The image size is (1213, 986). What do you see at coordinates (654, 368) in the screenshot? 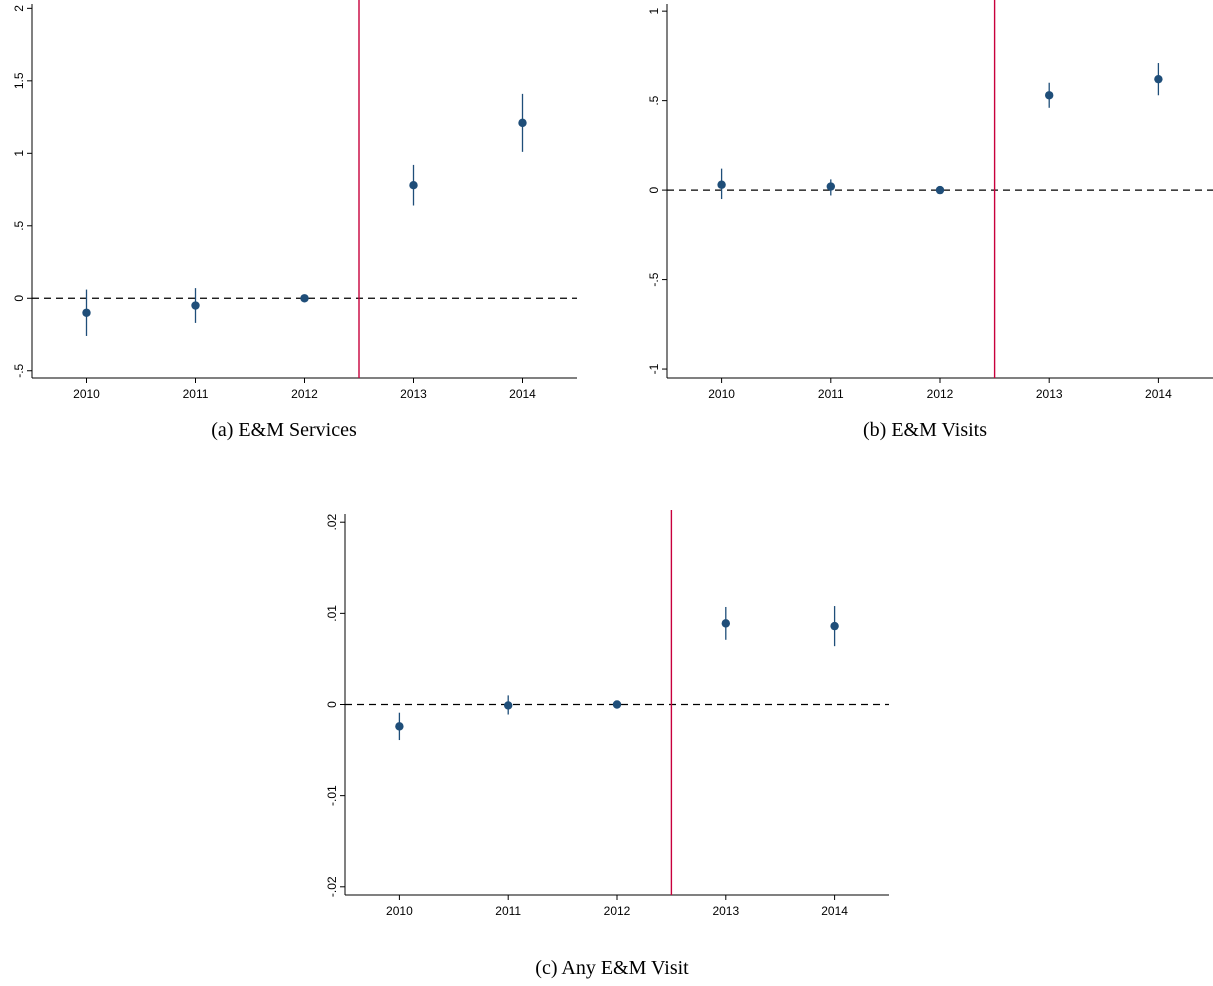
I see `y-tick-label: -1` at bounding box center [654, 368].